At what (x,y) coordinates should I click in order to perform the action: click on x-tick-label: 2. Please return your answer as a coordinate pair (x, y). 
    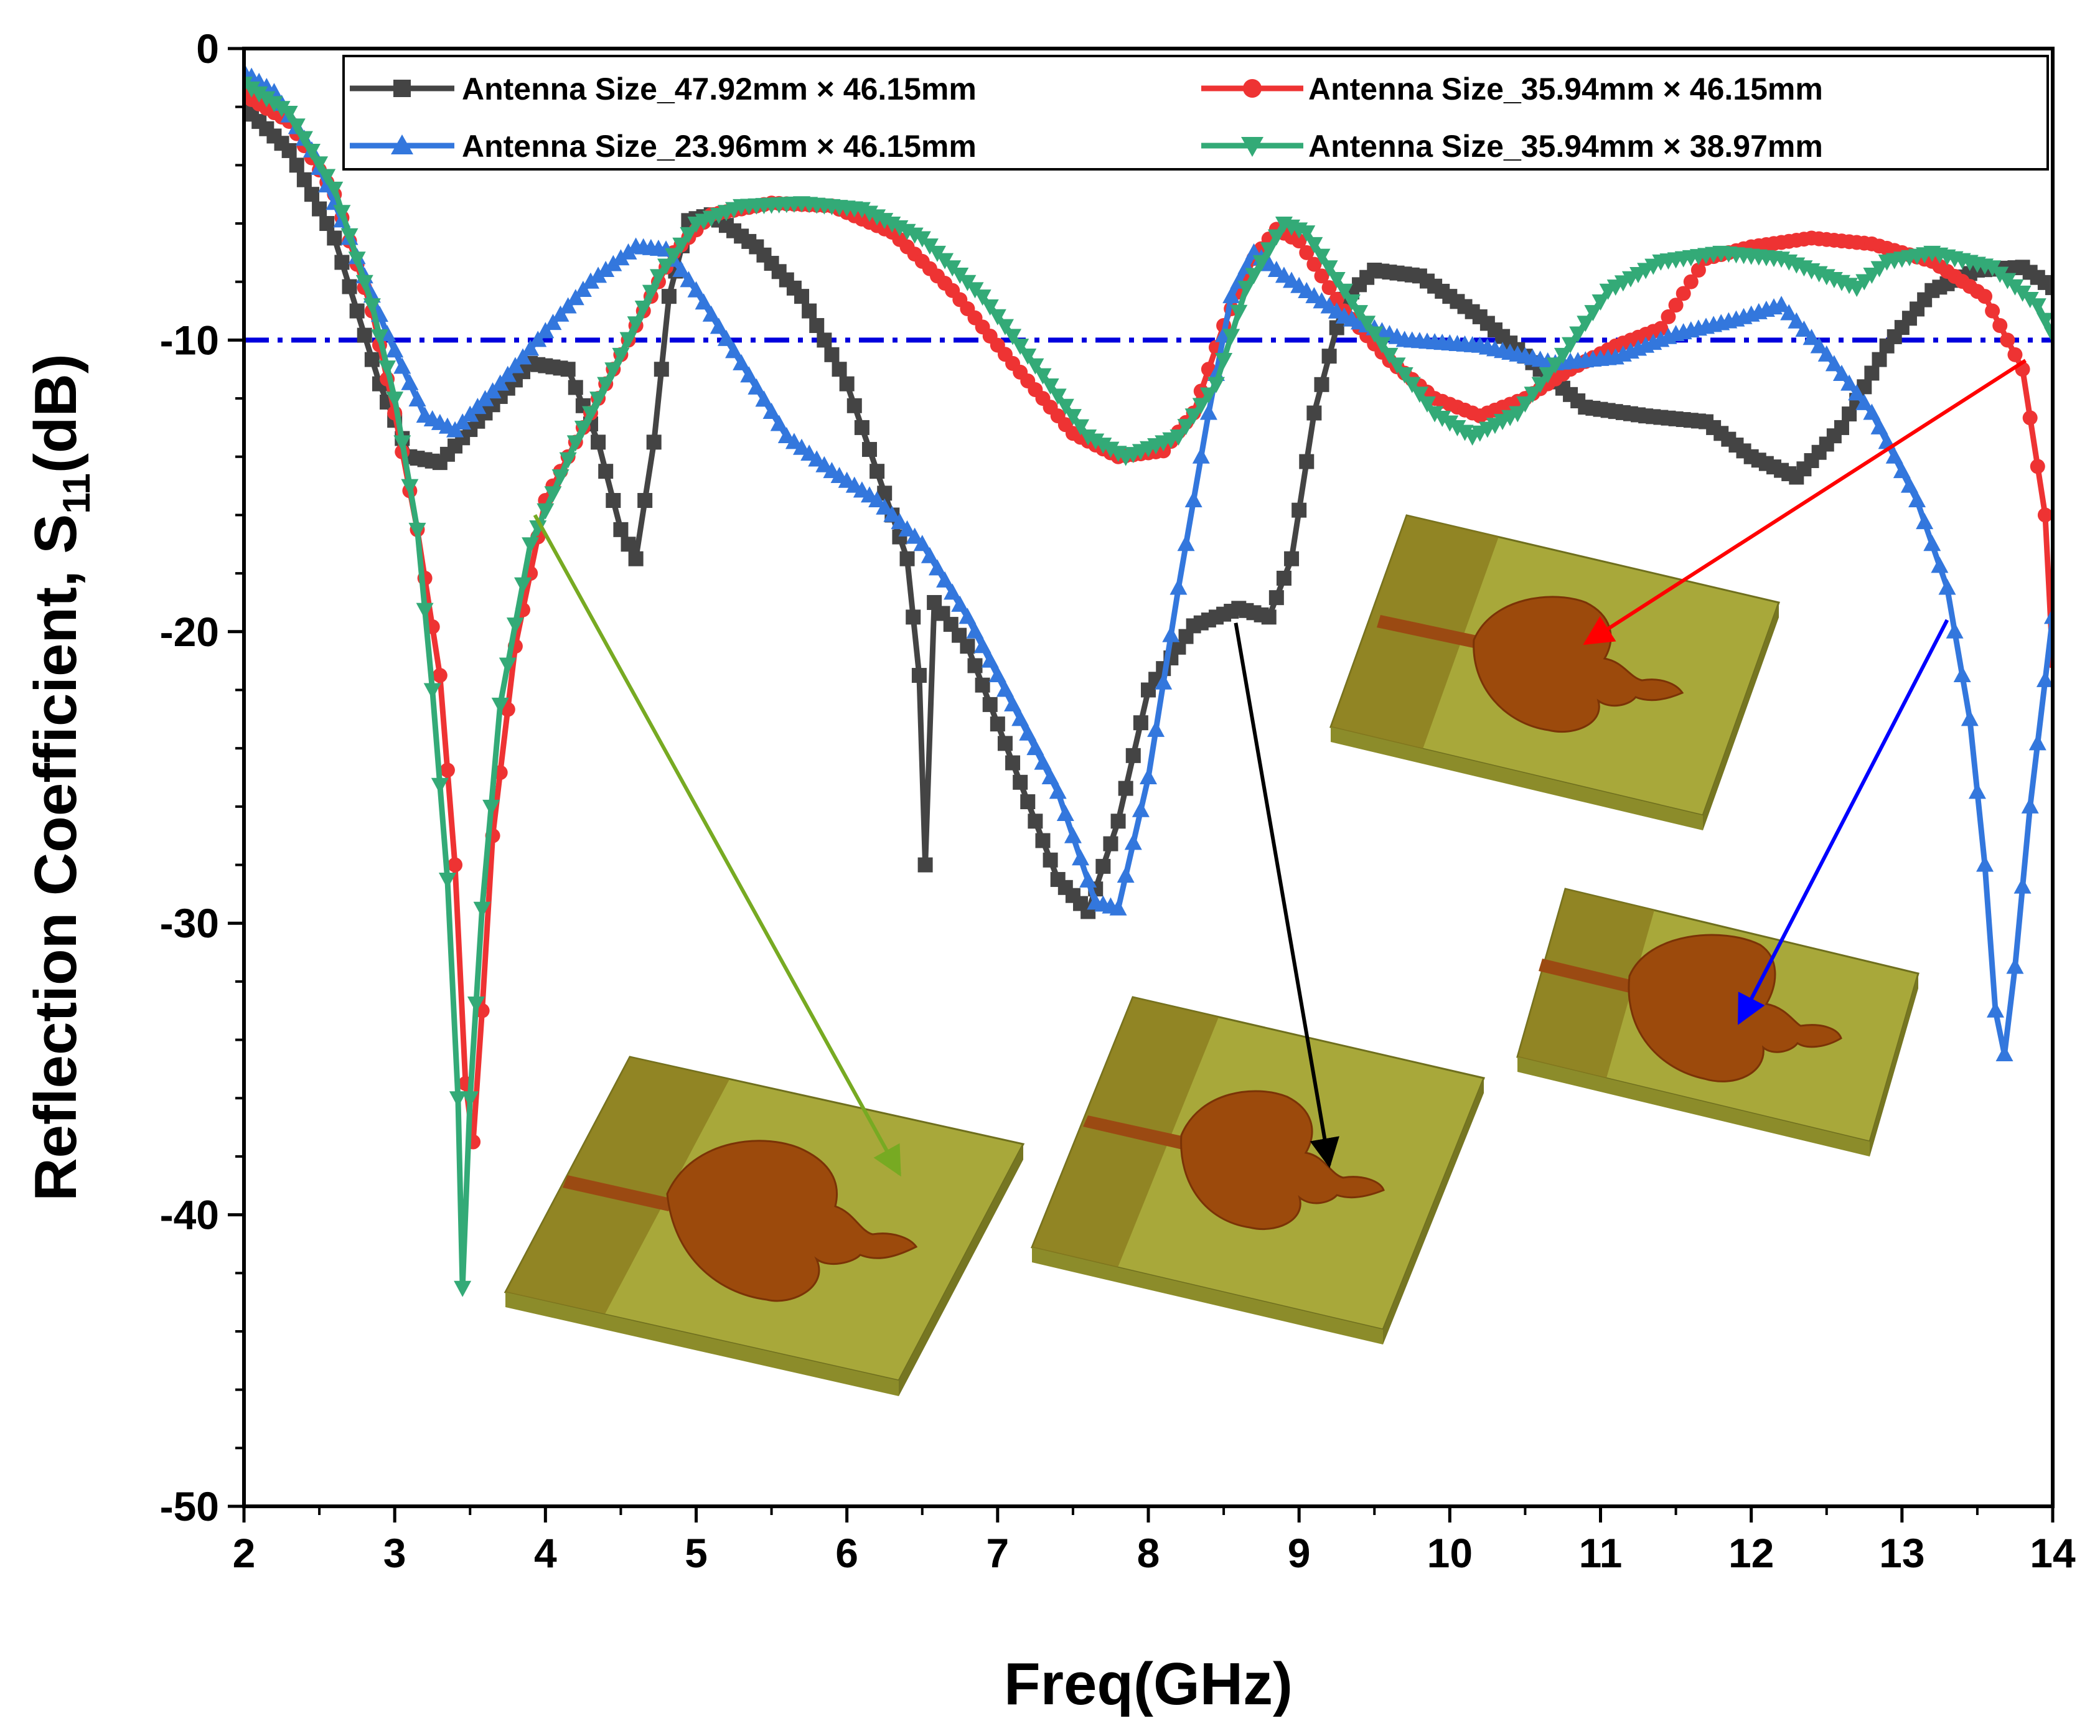
    Looking at the image, I should click on (244, 1553).